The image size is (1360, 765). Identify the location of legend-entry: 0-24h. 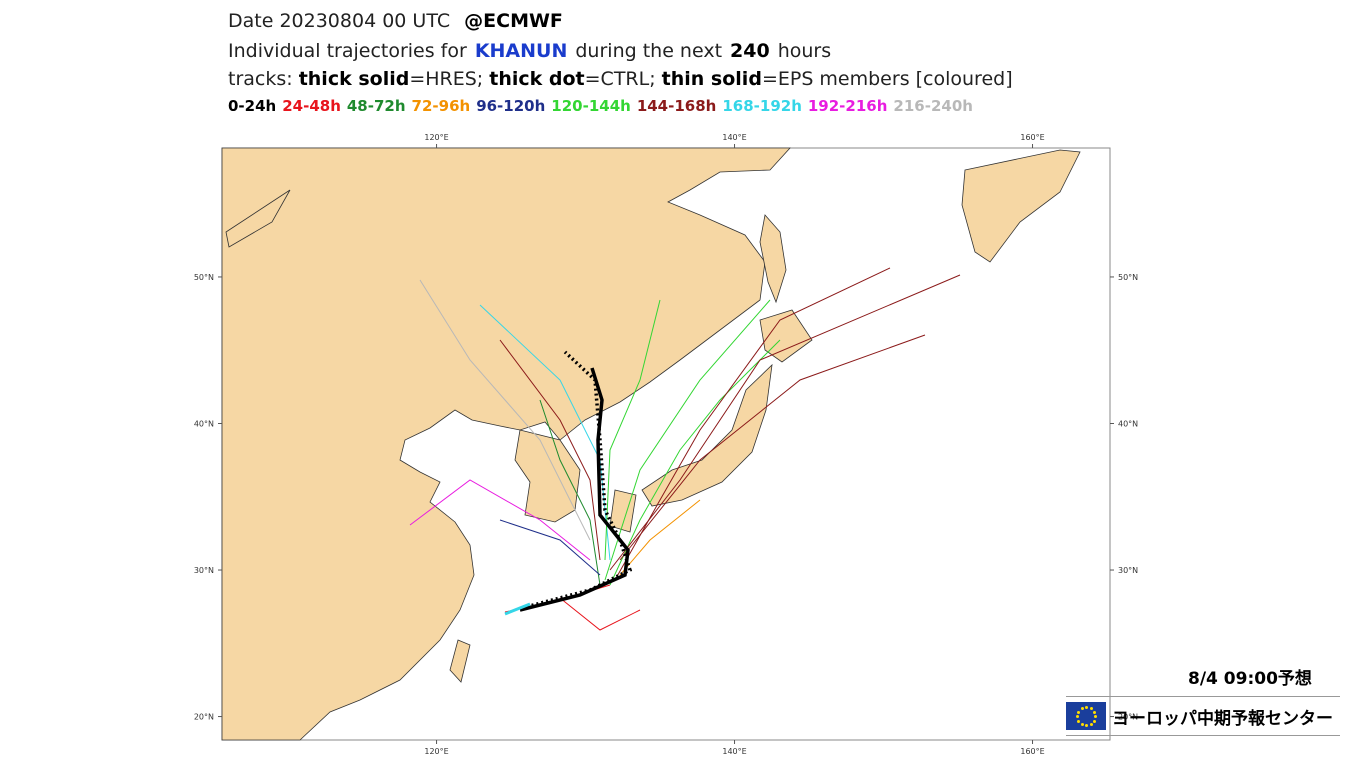
(252, 106).